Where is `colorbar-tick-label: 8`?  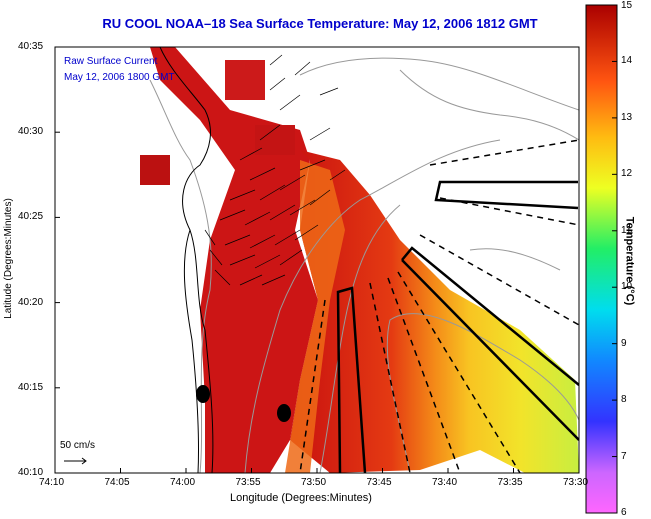
colorbar-tick-label: 8 is located at coordinates (624, 400).